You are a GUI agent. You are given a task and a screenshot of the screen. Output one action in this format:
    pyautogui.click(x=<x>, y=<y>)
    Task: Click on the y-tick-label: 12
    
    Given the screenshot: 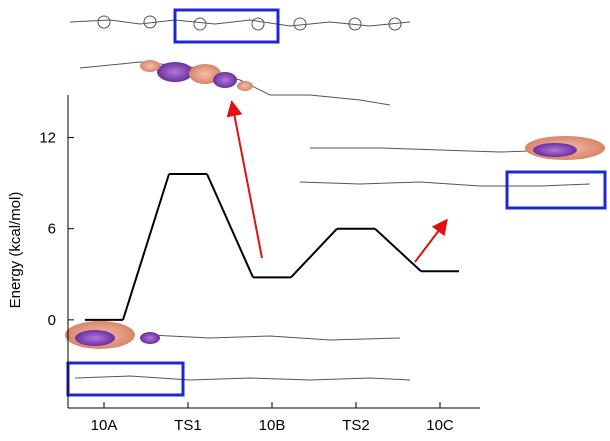 What is the action you would take?
    pyautogui.click(x=47, y=138)
    